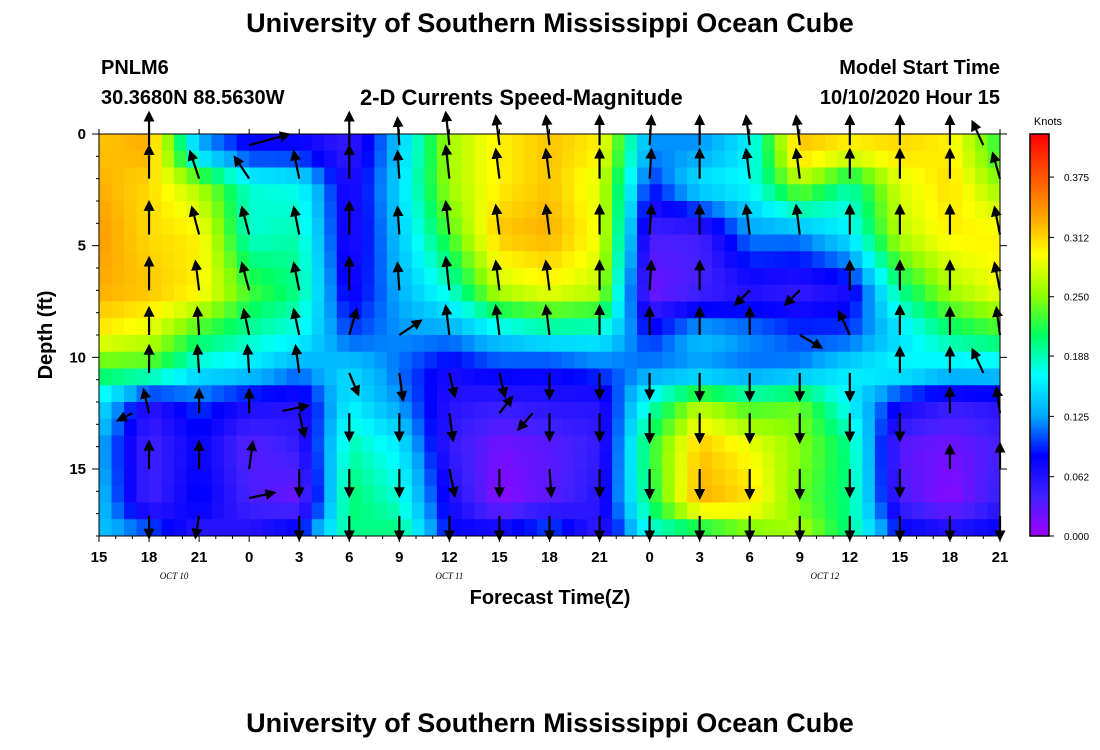 The image size is (1100, 750). I want to click on x-tick-label: 12, so click(449, 557).